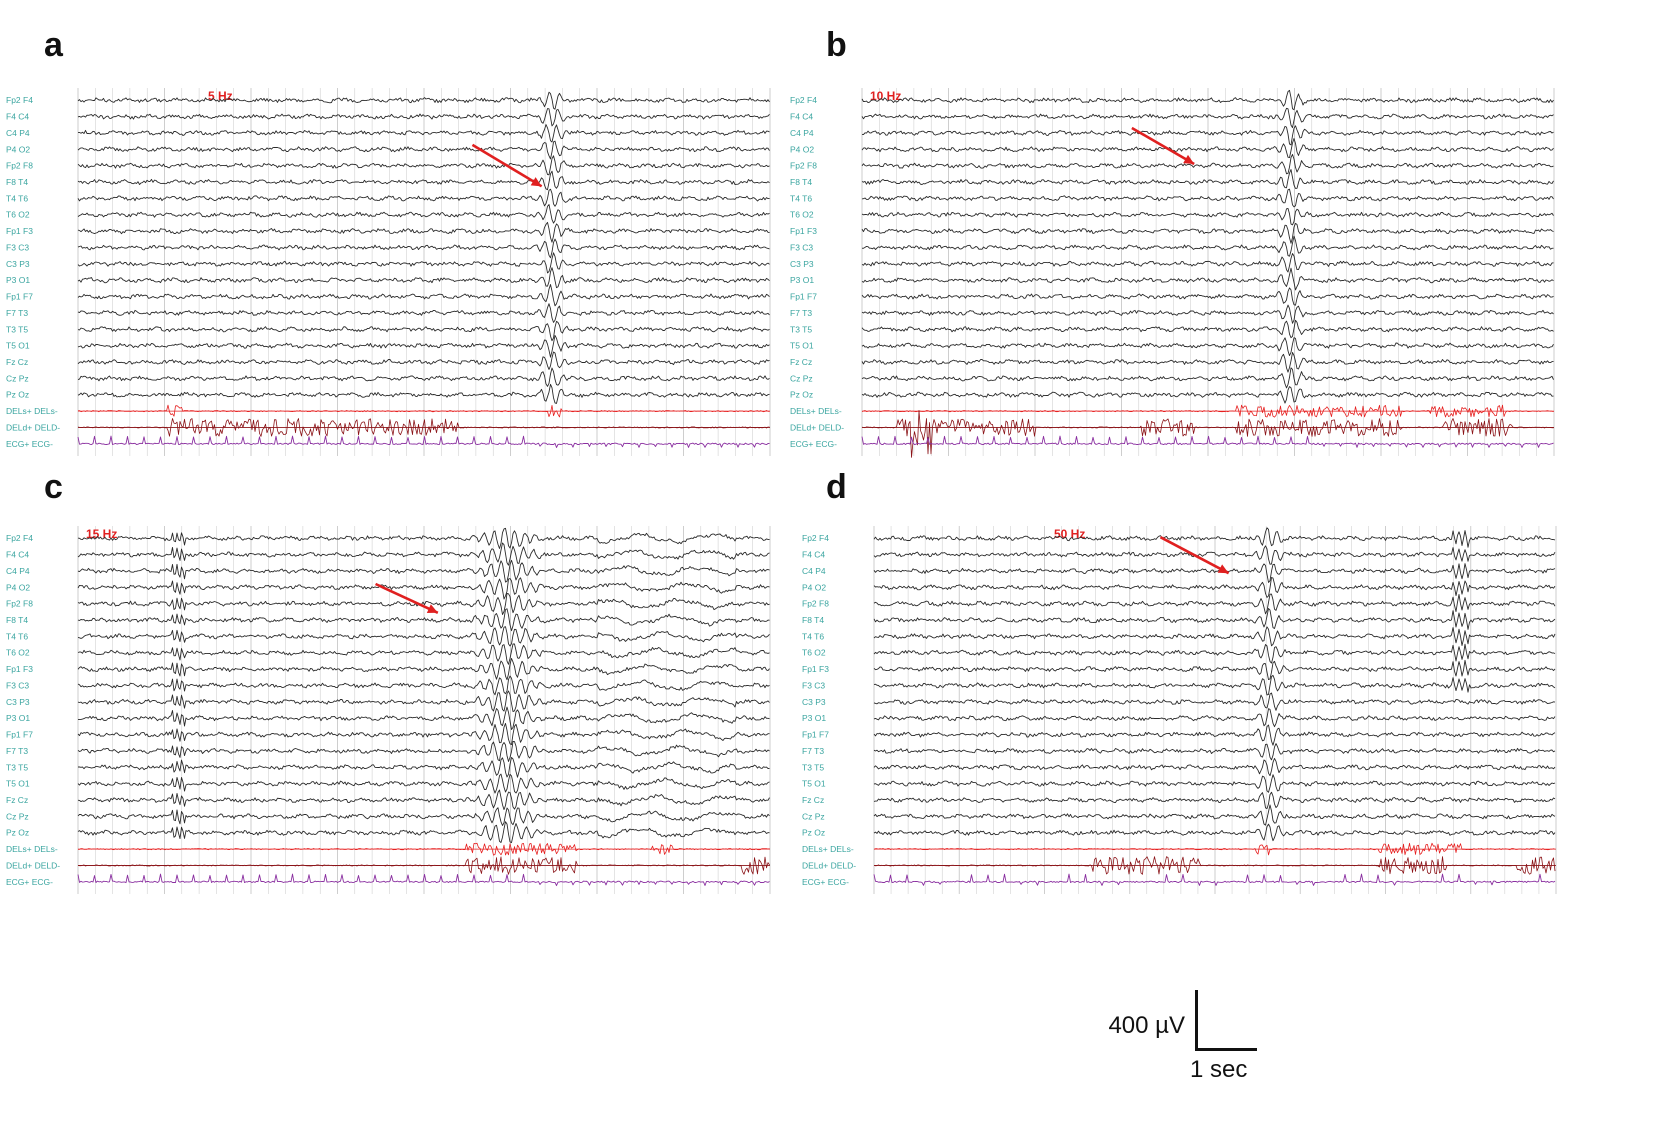 This screenshot has width=1666, height=1125. Describe the element at coordinates (885, 96) in the screenshot. I see `stim-frequency-label: 10 Hz` at that location.